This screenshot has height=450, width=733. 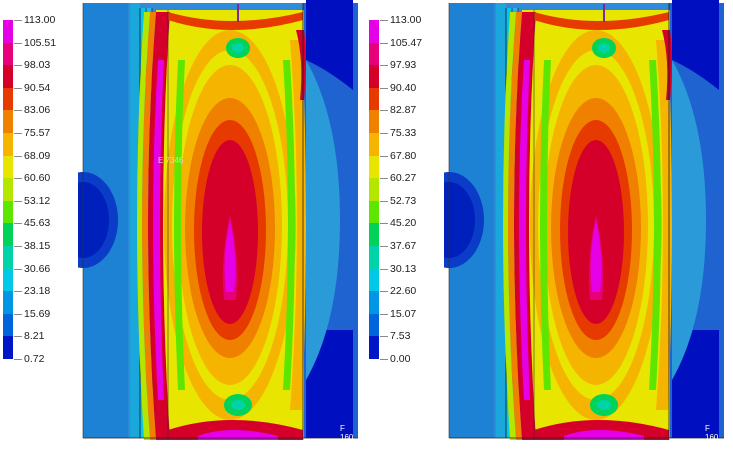 I want to click on legend-value: 68.09, so click(x=37, y=155).